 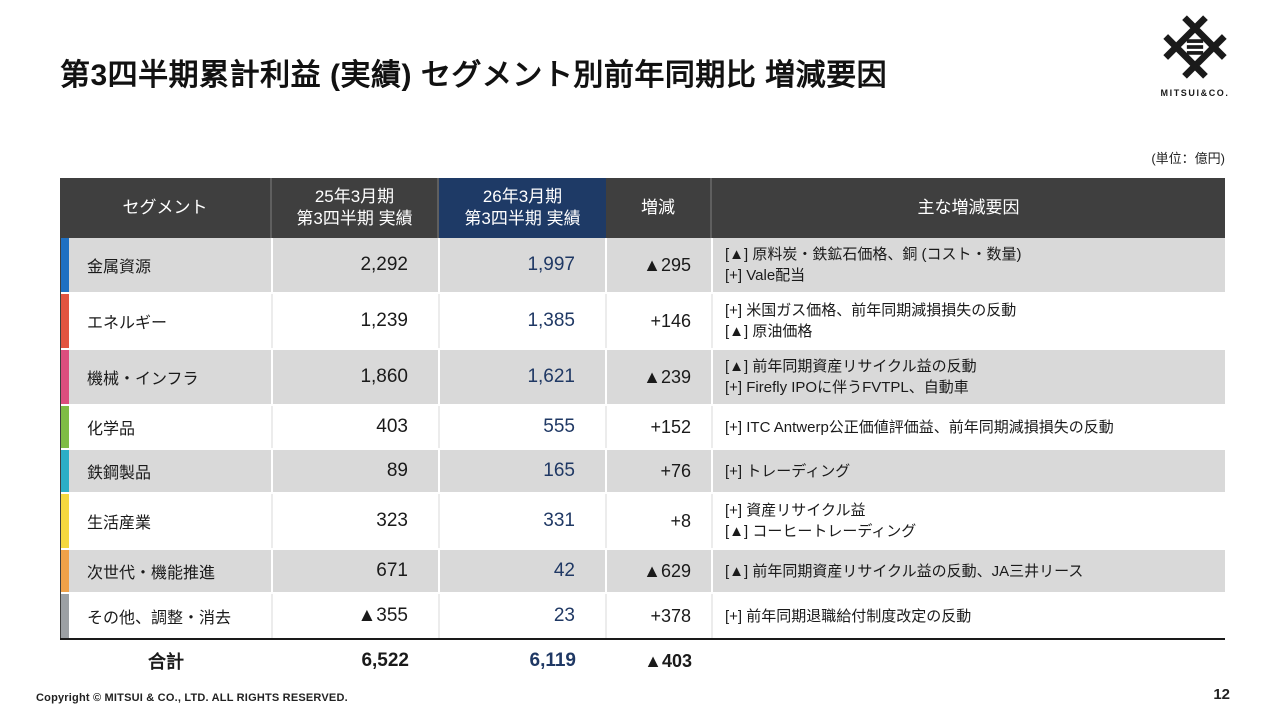 I want to click on prev-period-value: 89, so click(x=356, y=471).